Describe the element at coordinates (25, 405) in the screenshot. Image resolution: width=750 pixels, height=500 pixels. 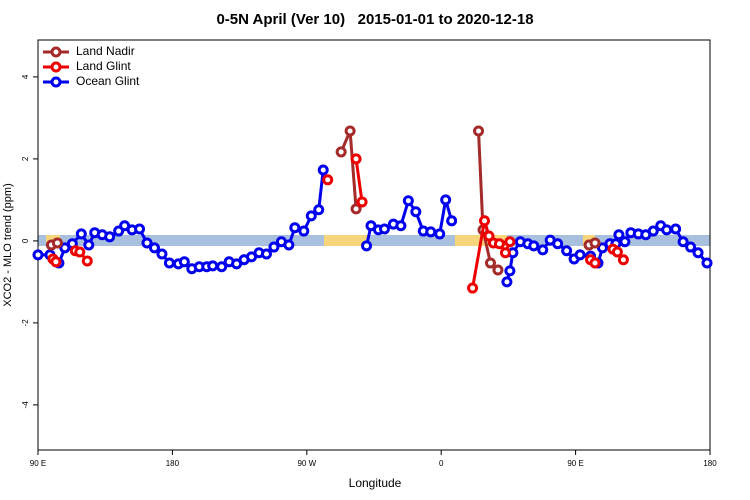
I see `y-tick-label: -4` at that location.